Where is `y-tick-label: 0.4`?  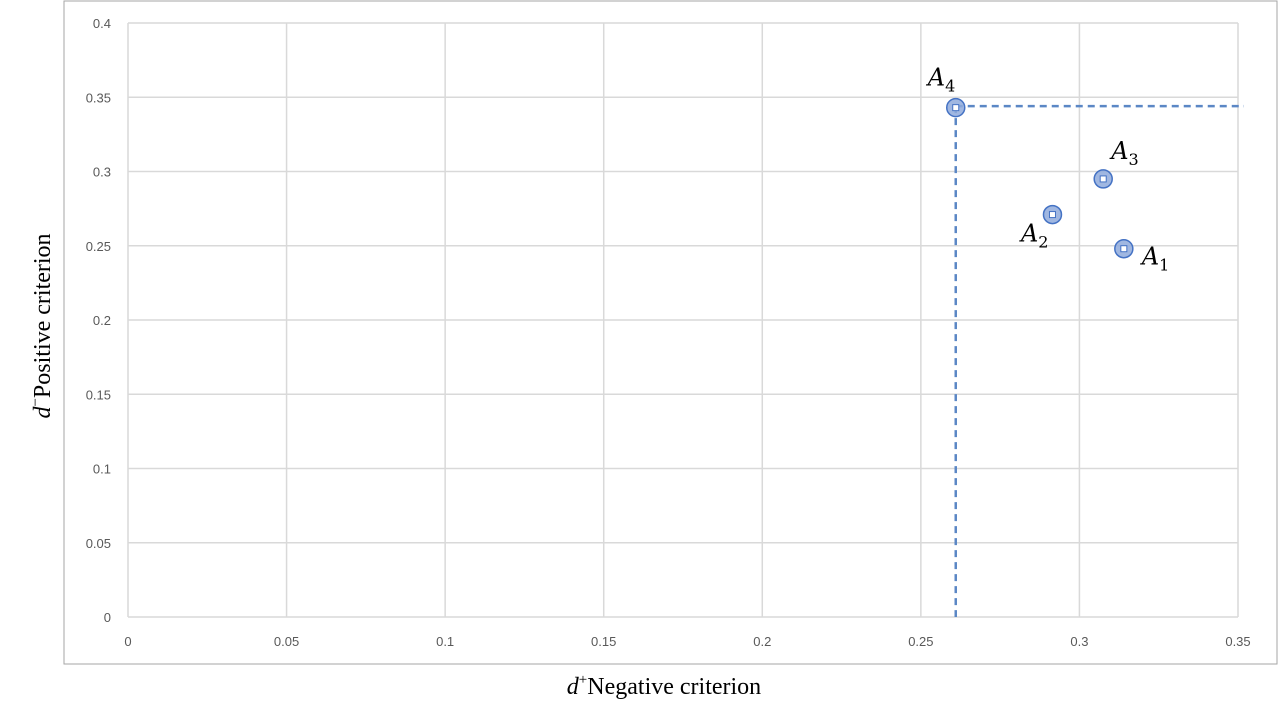
y-tick-label: 0.4 is located at coordinates (102, 23).